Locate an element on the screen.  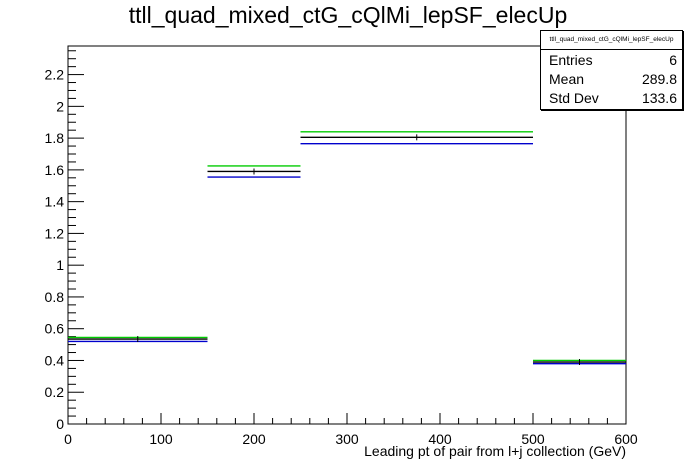
stats-label: Entries is located at coordinates (571, 60).